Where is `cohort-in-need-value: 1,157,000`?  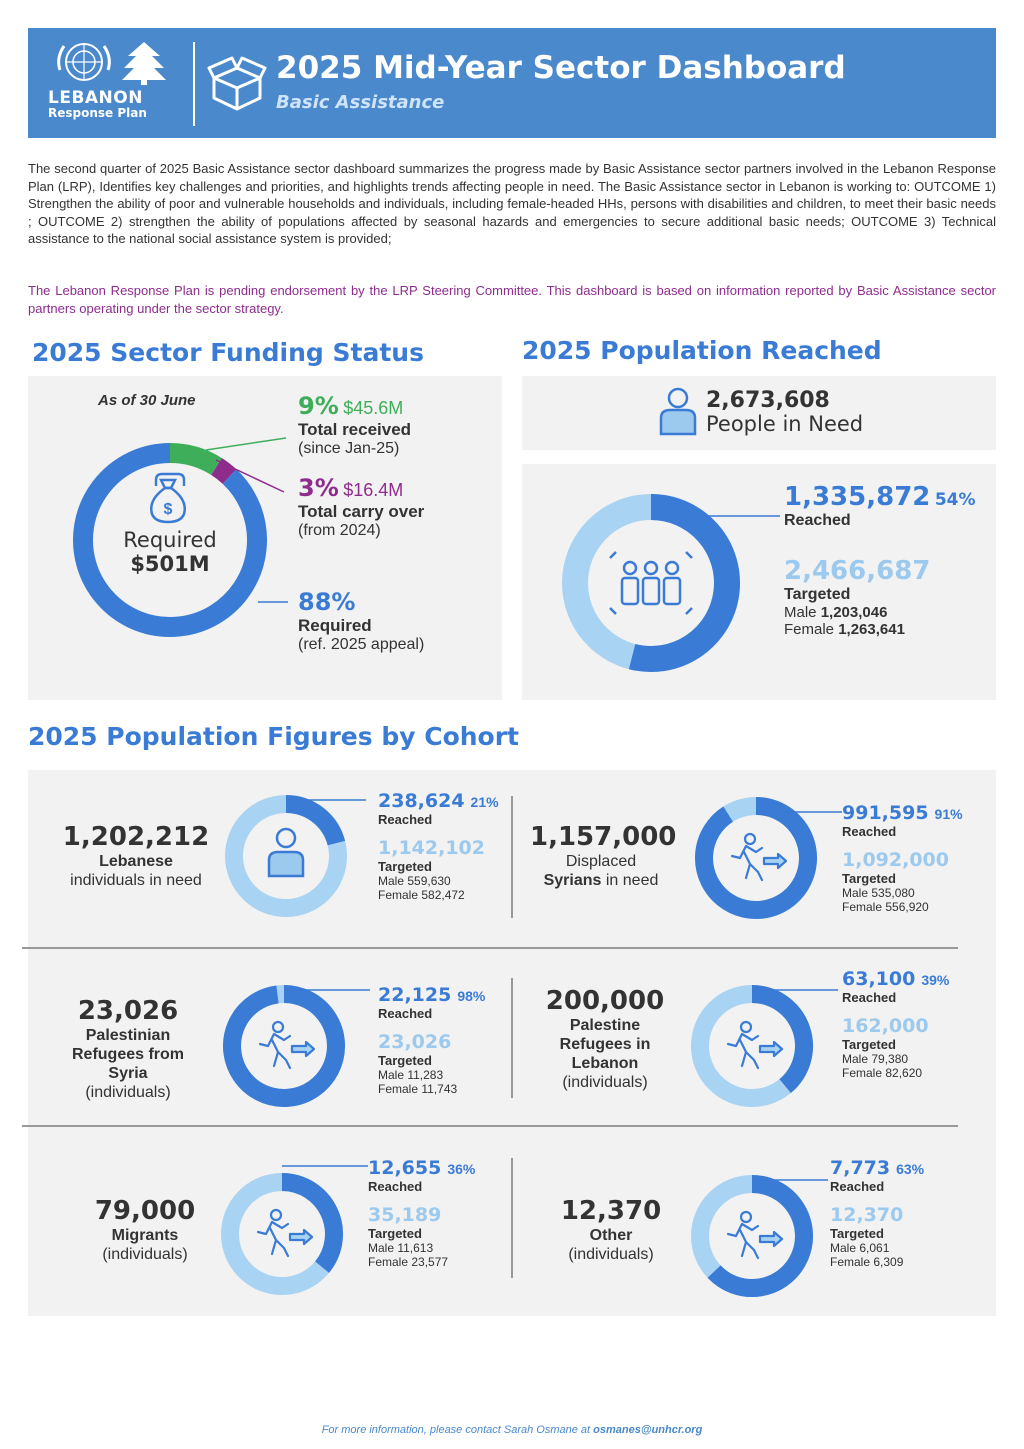 cohort-in-need-value: 1,157,000 is located at coordinates (603, 837).